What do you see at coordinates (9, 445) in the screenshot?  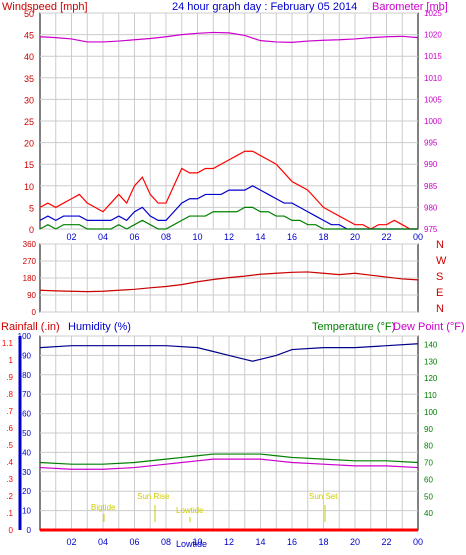 I see `rain-tick-label: .5` at bounding box center [9, 445].